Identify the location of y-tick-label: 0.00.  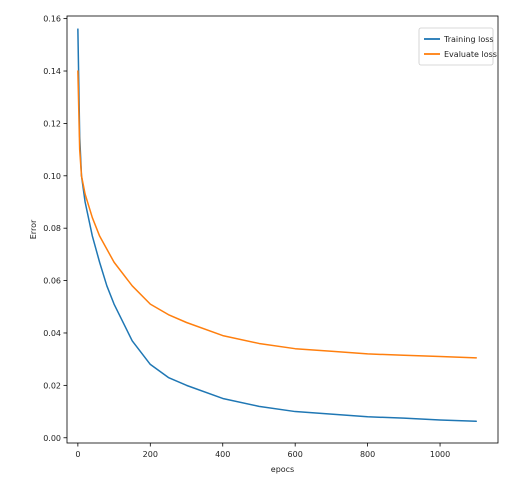
(52, 438).